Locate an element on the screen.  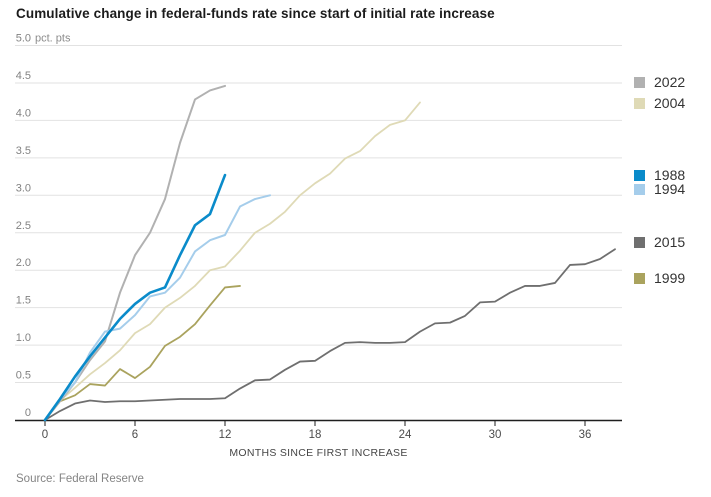
legend-label-1994: 1994 is located at coordinates (670, 189).